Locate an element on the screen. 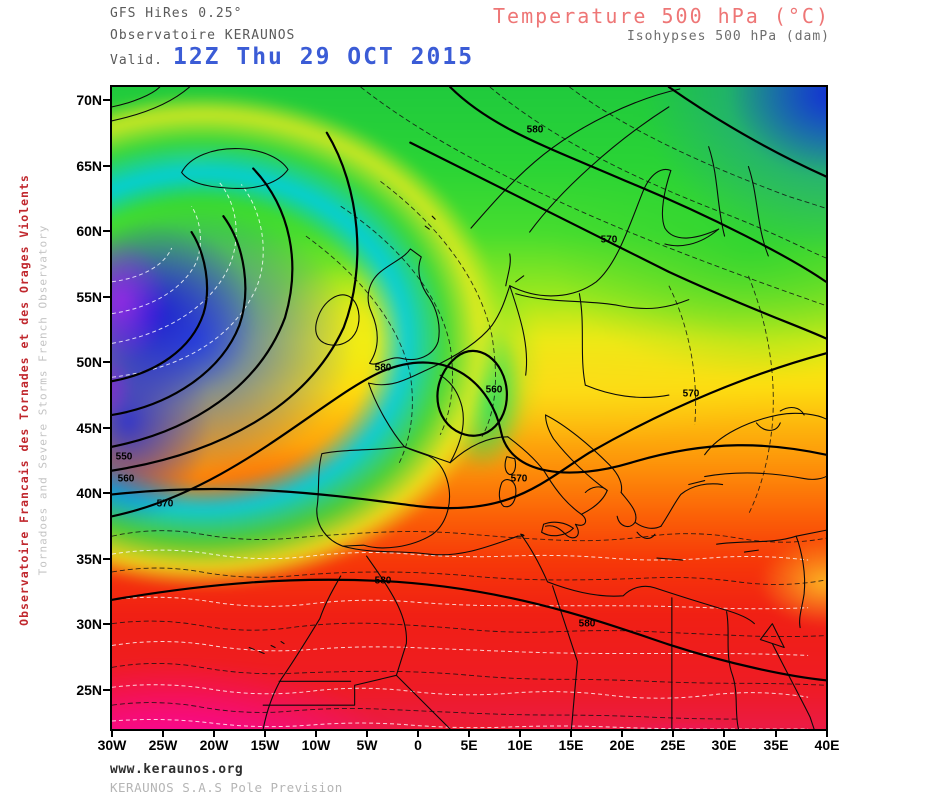 This screenshot has height=800, width=937. y-axis-label: 40N is located at coordinates (89, 493).